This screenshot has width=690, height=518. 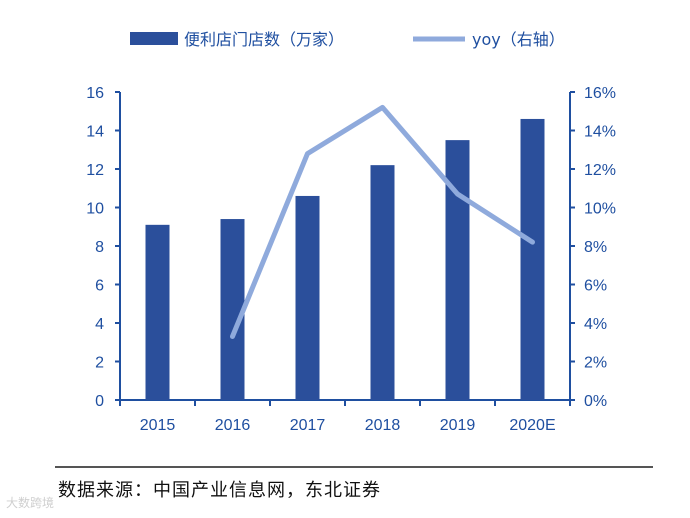 I want to click on y-left-tick-label: 14, so click(x=95, y=132).